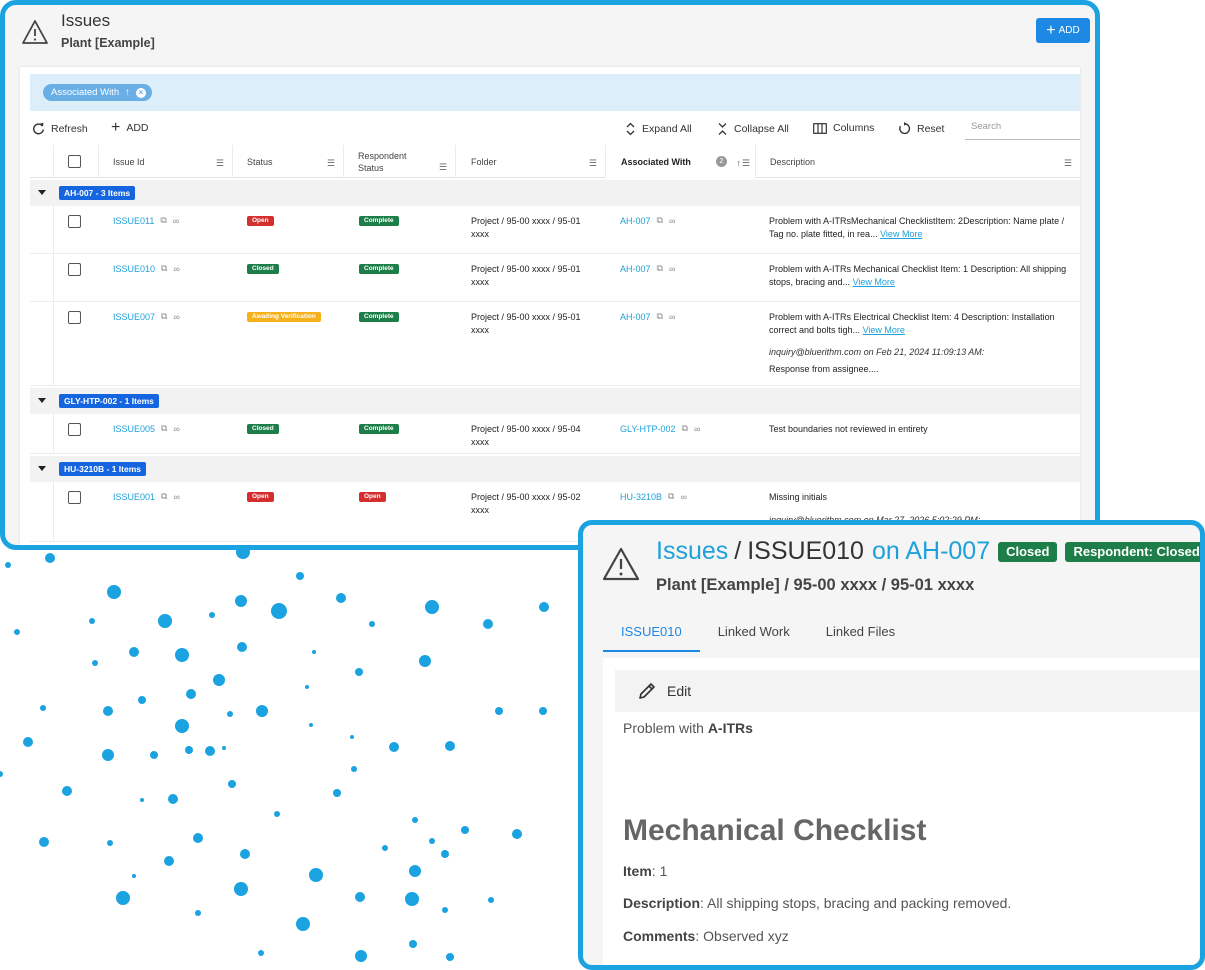 Image resolution: width=1205 pixels, height=970 pixels. What do you see at coordinates (555, 193) in the screenshot?
I see `group-row: AH-007 - 3 Items` at bounding box center [555, 193].